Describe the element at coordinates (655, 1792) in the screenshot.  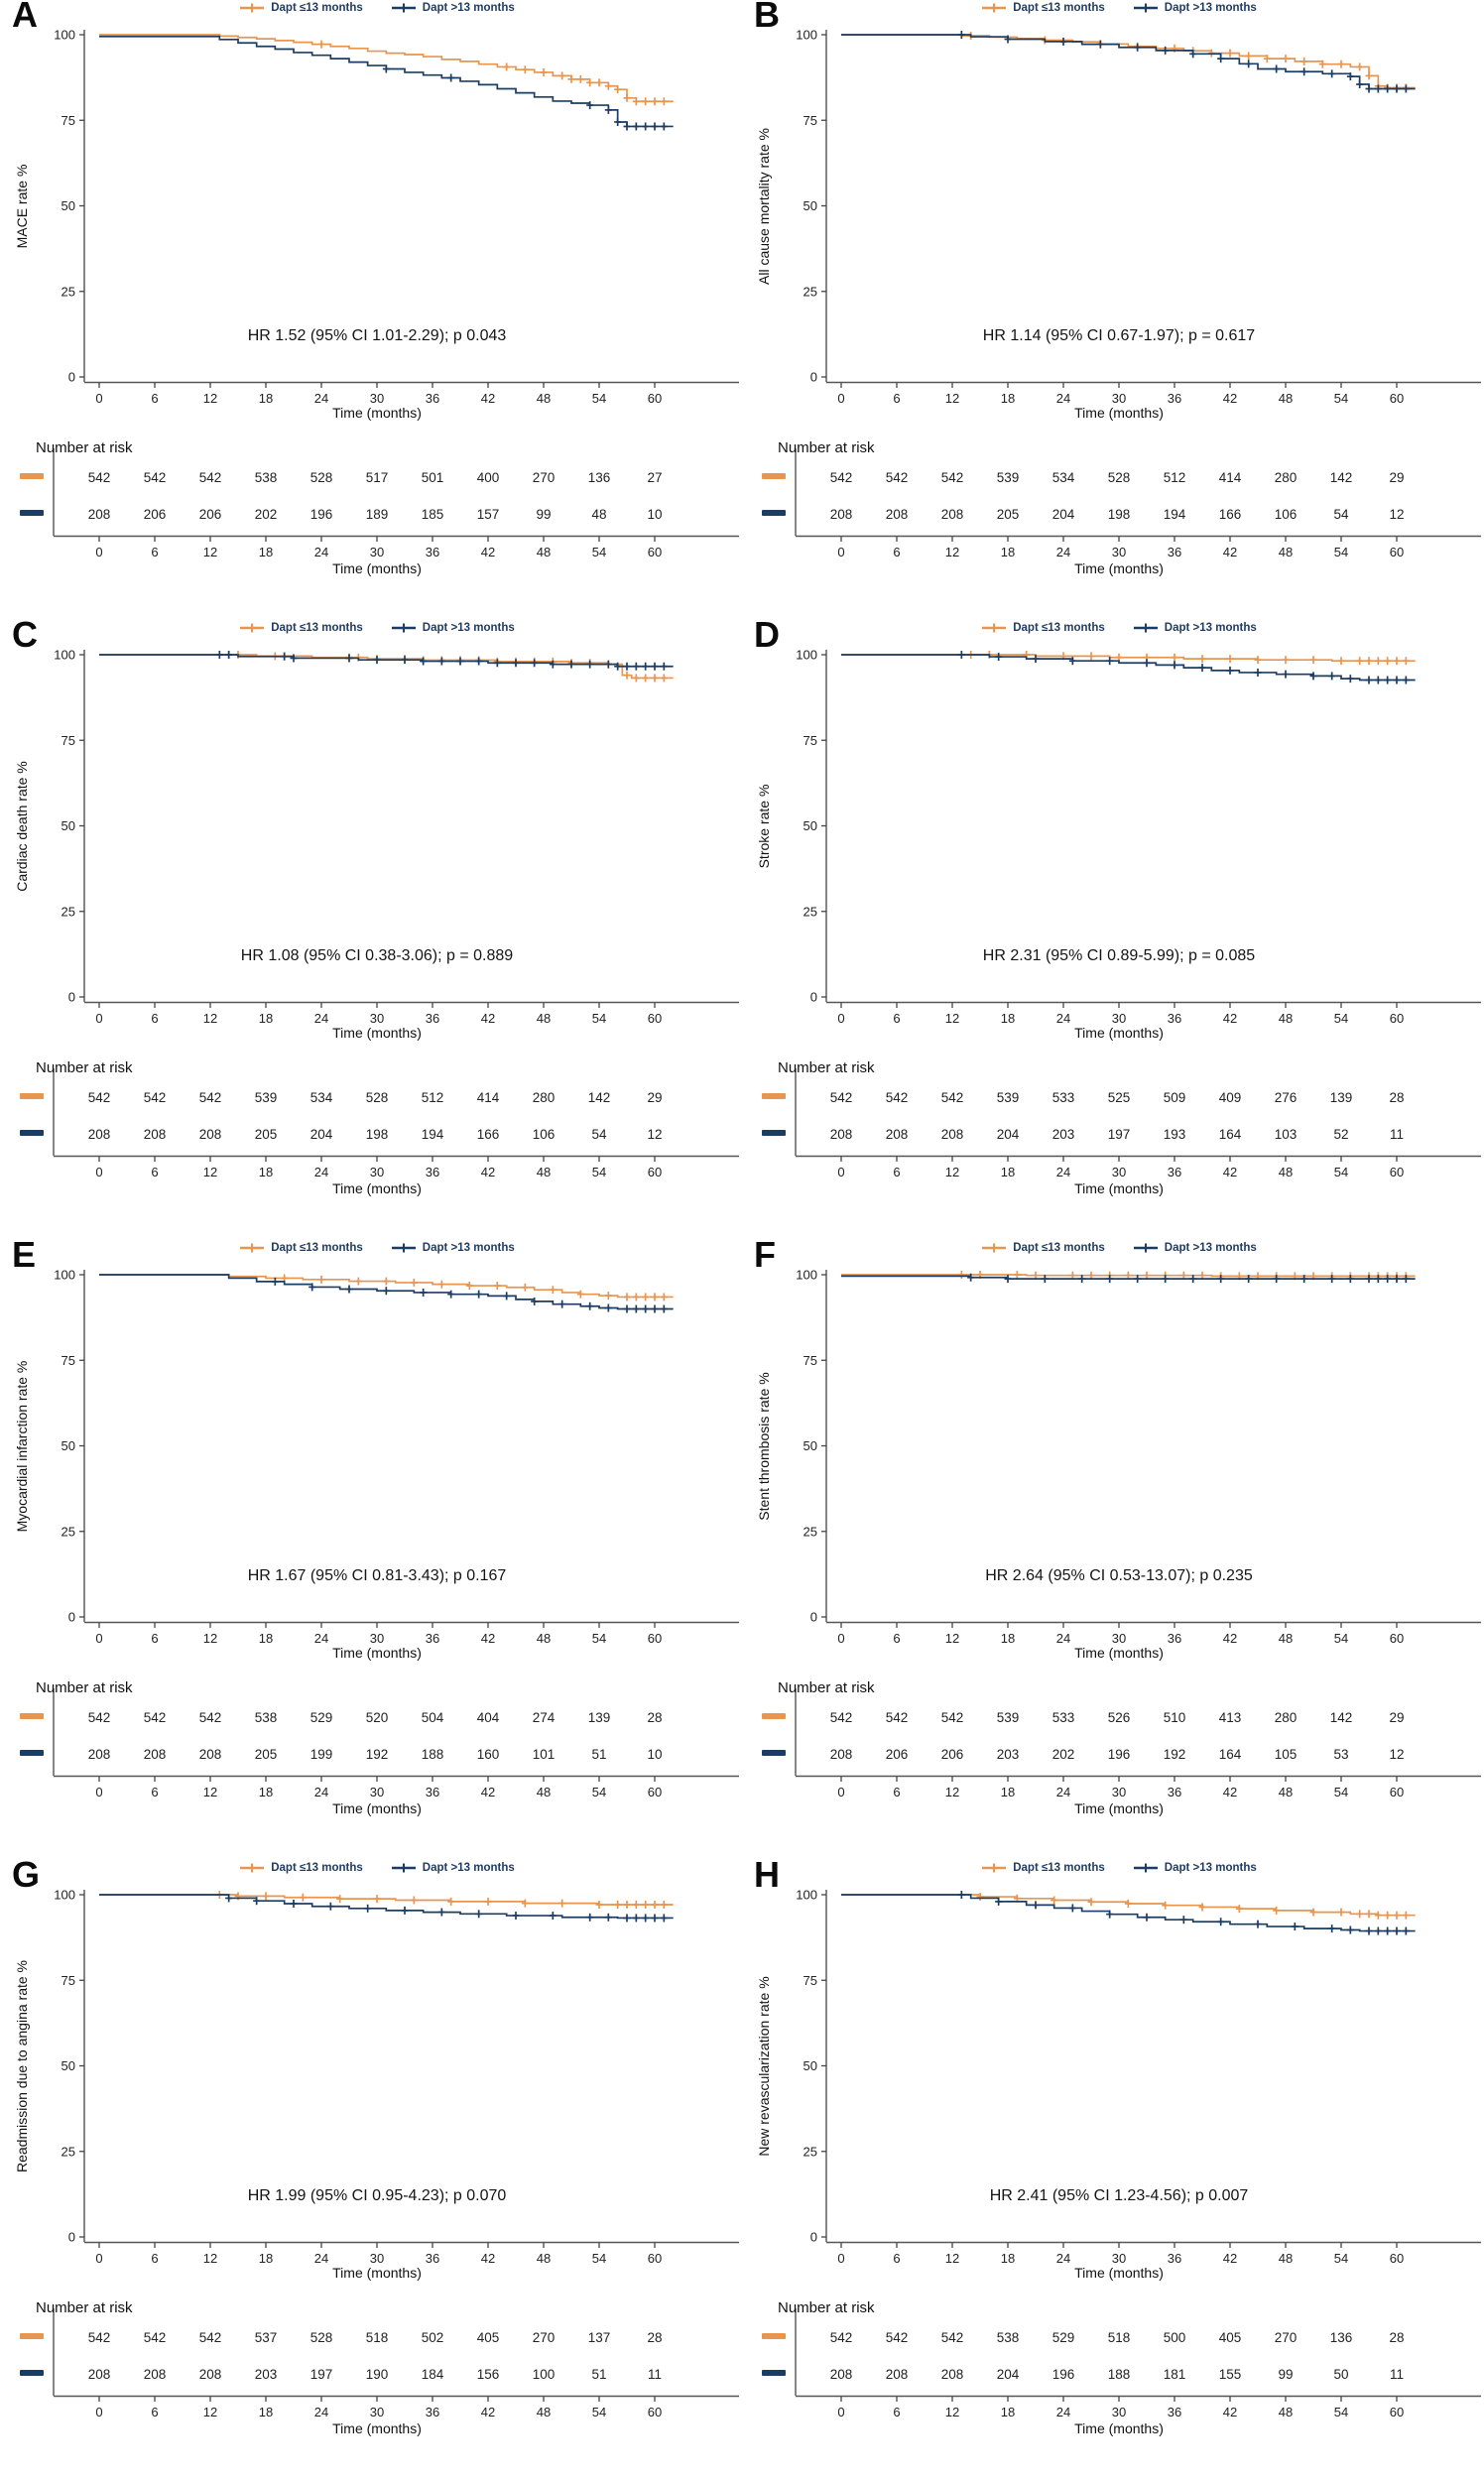
I see `risk-x-tick-label: 60` at that location.